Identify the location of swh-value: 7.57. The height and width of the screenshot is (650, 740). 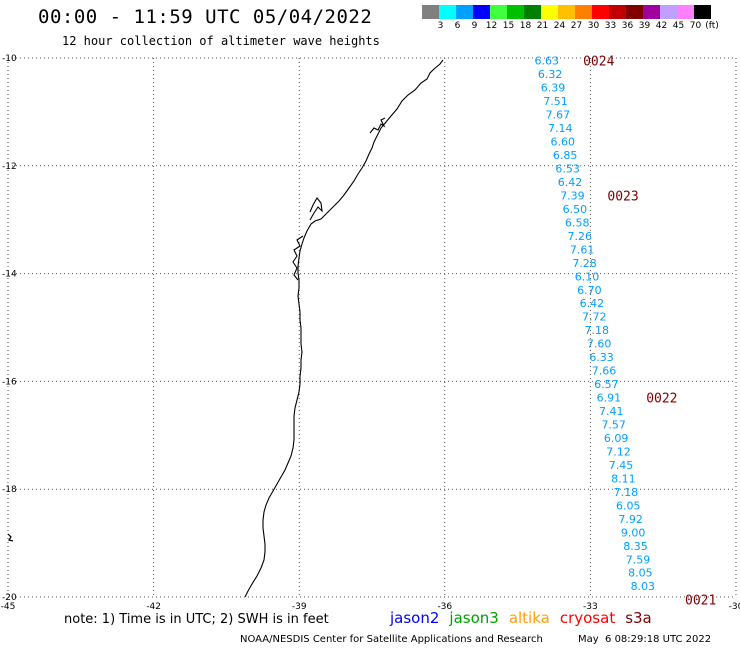
(613, 425).